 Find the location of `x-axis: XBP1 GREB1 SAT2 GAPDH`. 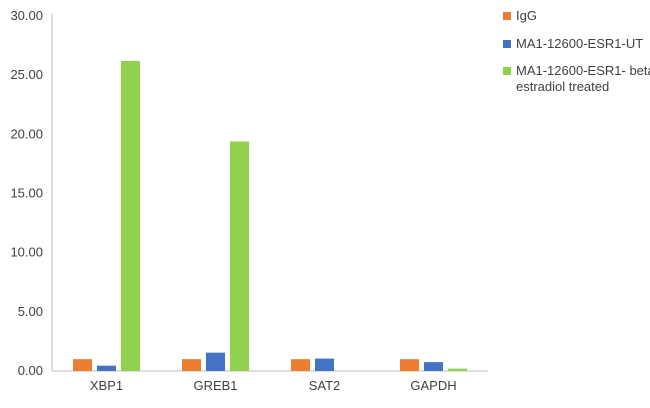

x-axis: XBP1 GREB1 SAT2 GAPDH is located at coordinates (270, 381).